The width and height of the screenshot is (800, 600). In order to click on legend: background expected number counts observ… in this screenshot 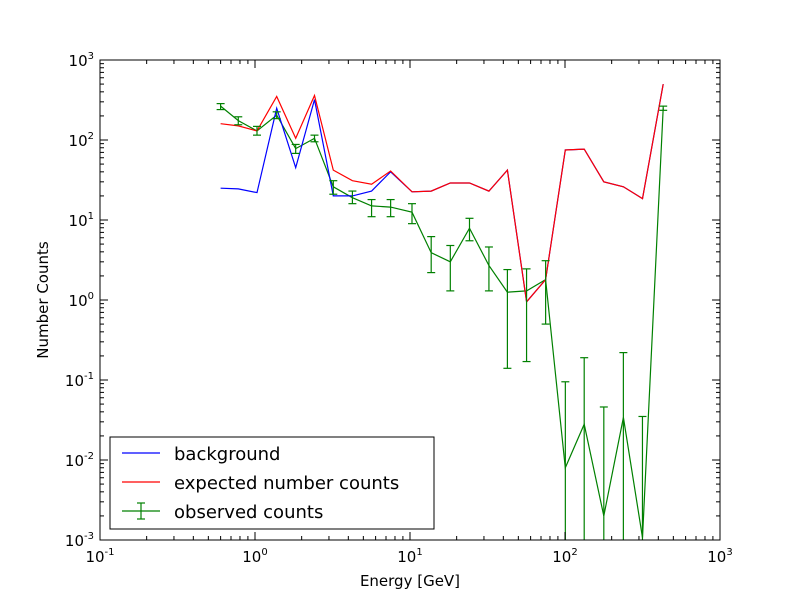, I will do `click(272, 483)`.